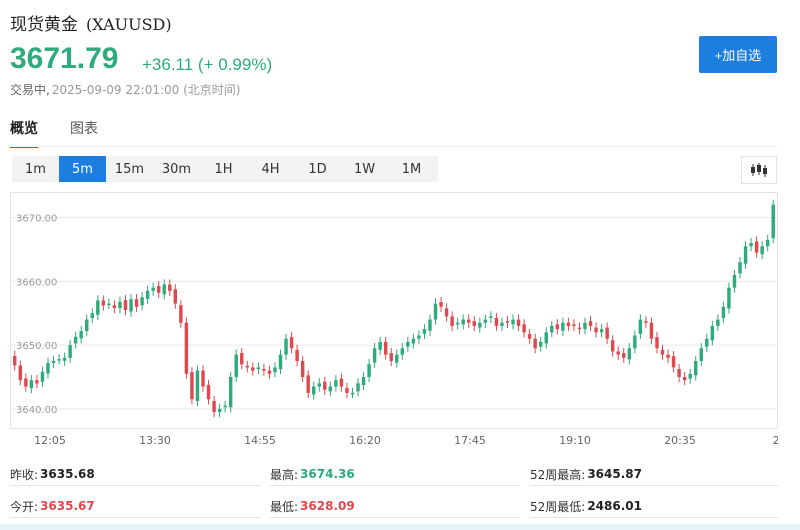 Image resolution: width=800 pixels, height=530 pixels. Describe the element at coordinates (82, 169) in the screenshot. I see `period-5m: 5m` at that location.